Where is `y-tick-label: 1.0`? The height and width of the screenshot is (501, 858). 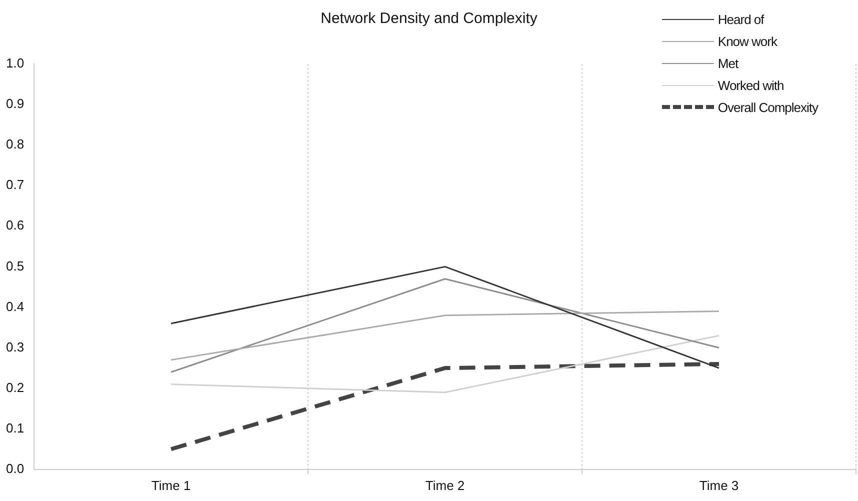
y-tick-label: 1.0 is located at coordinates (15, 63).